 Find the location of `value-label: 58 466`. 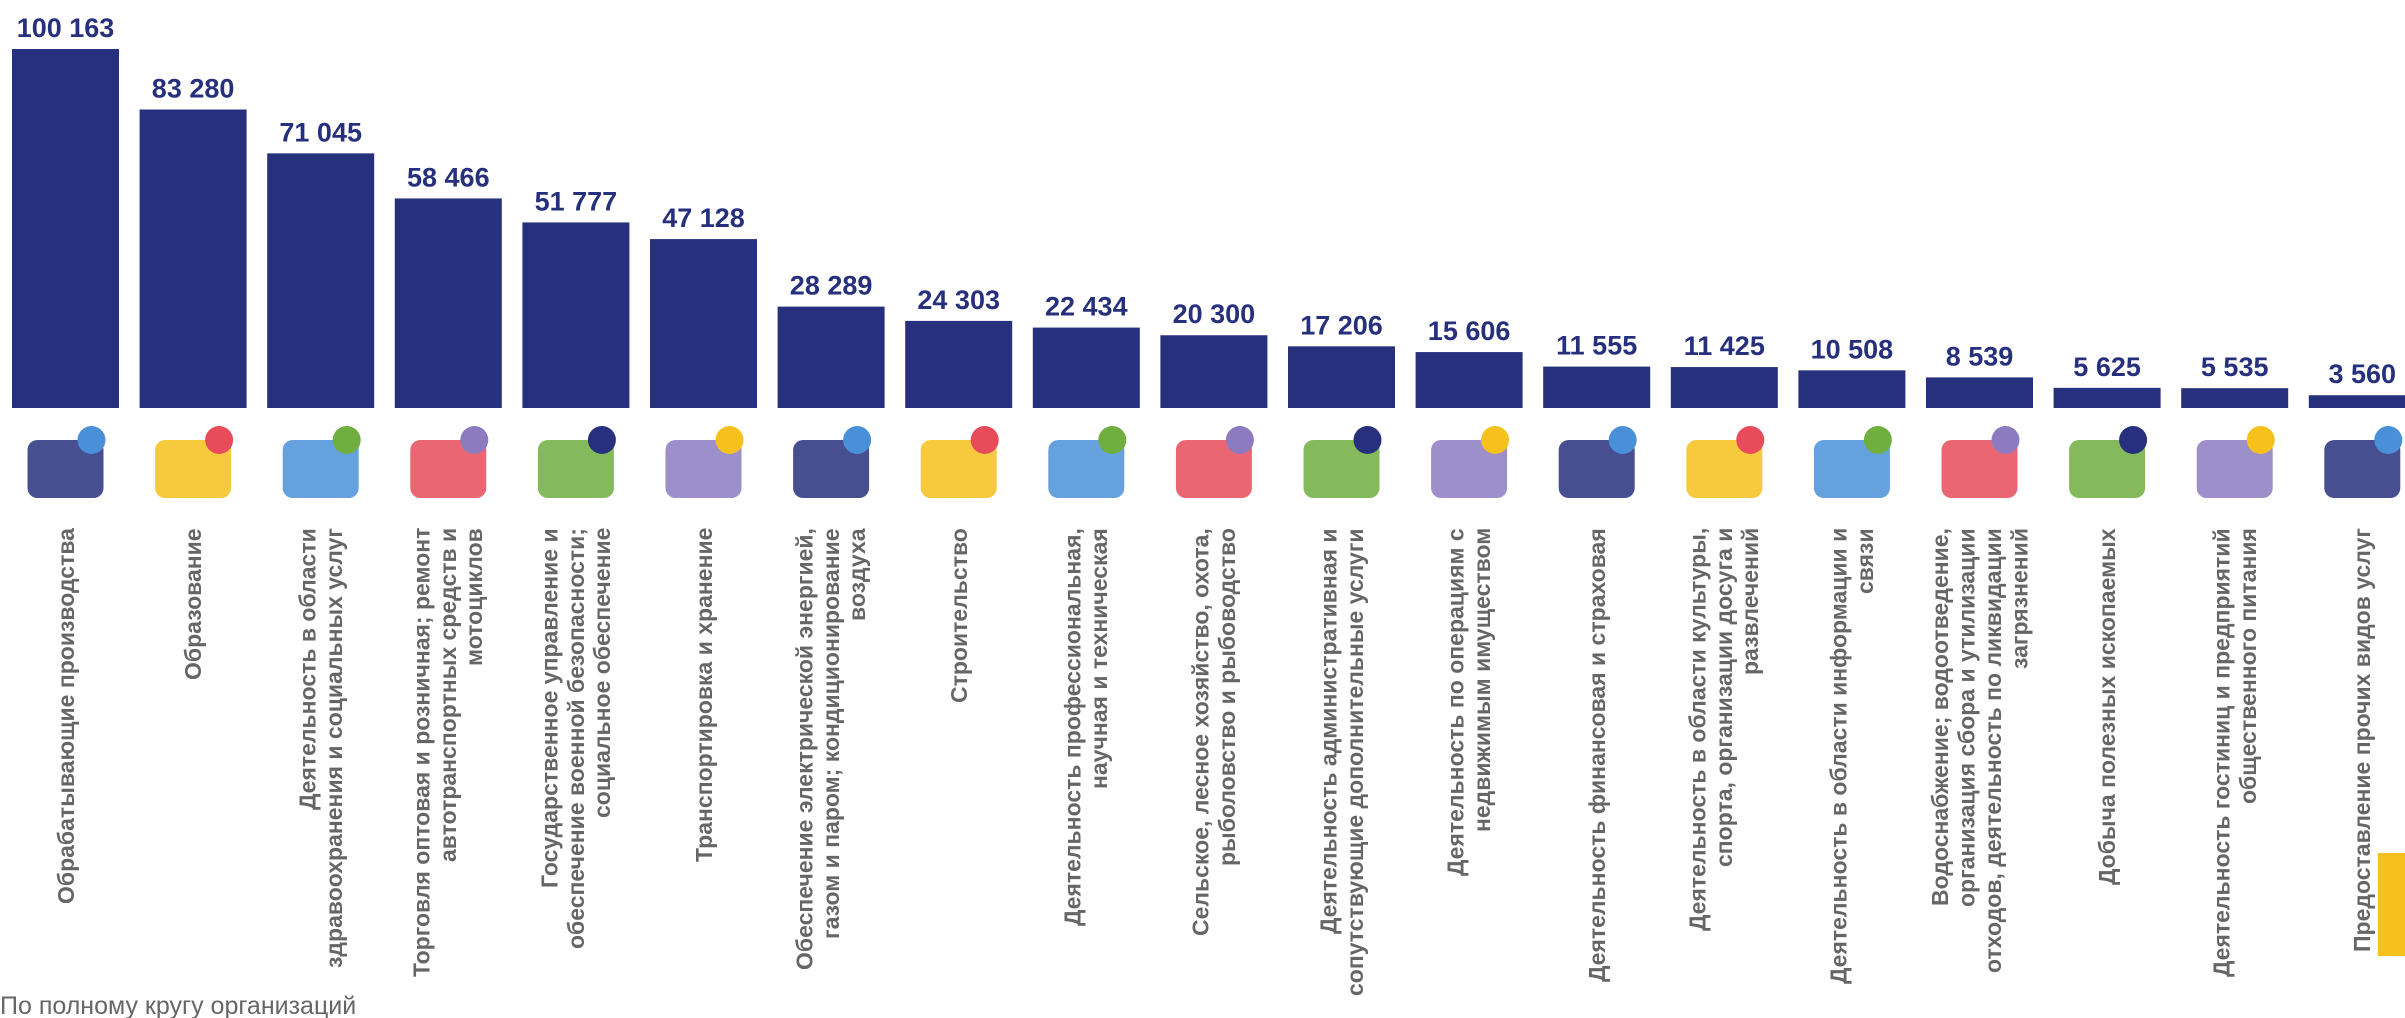

value-label: 58 466 is located at coordinates (448, 177).